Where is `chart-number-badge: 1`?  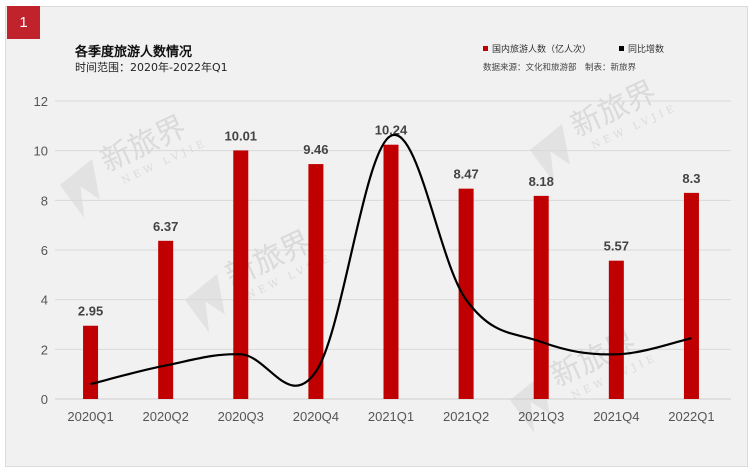
chart-number-badge: 1 is located at coordinates (23, 22).